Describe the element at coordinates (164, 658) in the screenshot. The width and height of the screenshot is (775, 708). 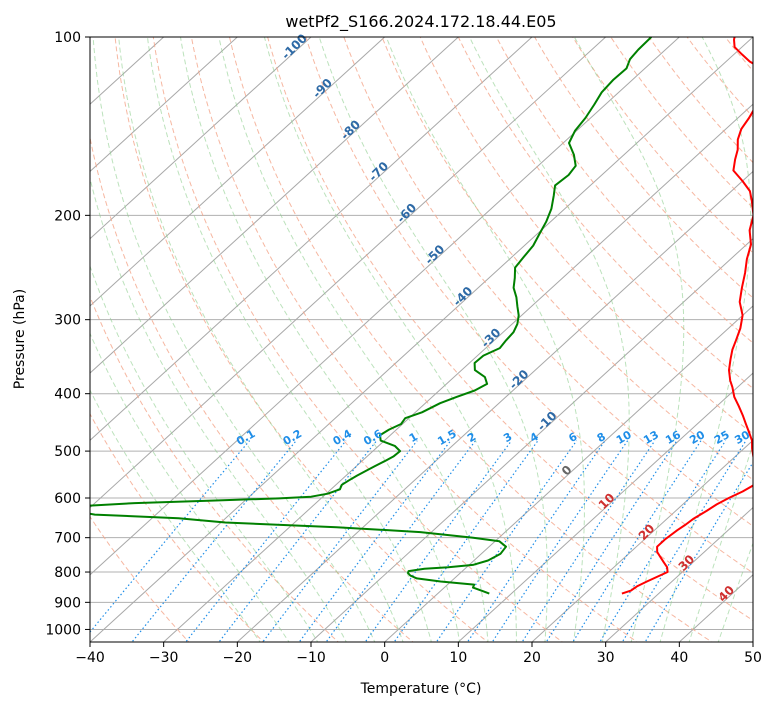
I see `x-tick-label: −30` at that location.